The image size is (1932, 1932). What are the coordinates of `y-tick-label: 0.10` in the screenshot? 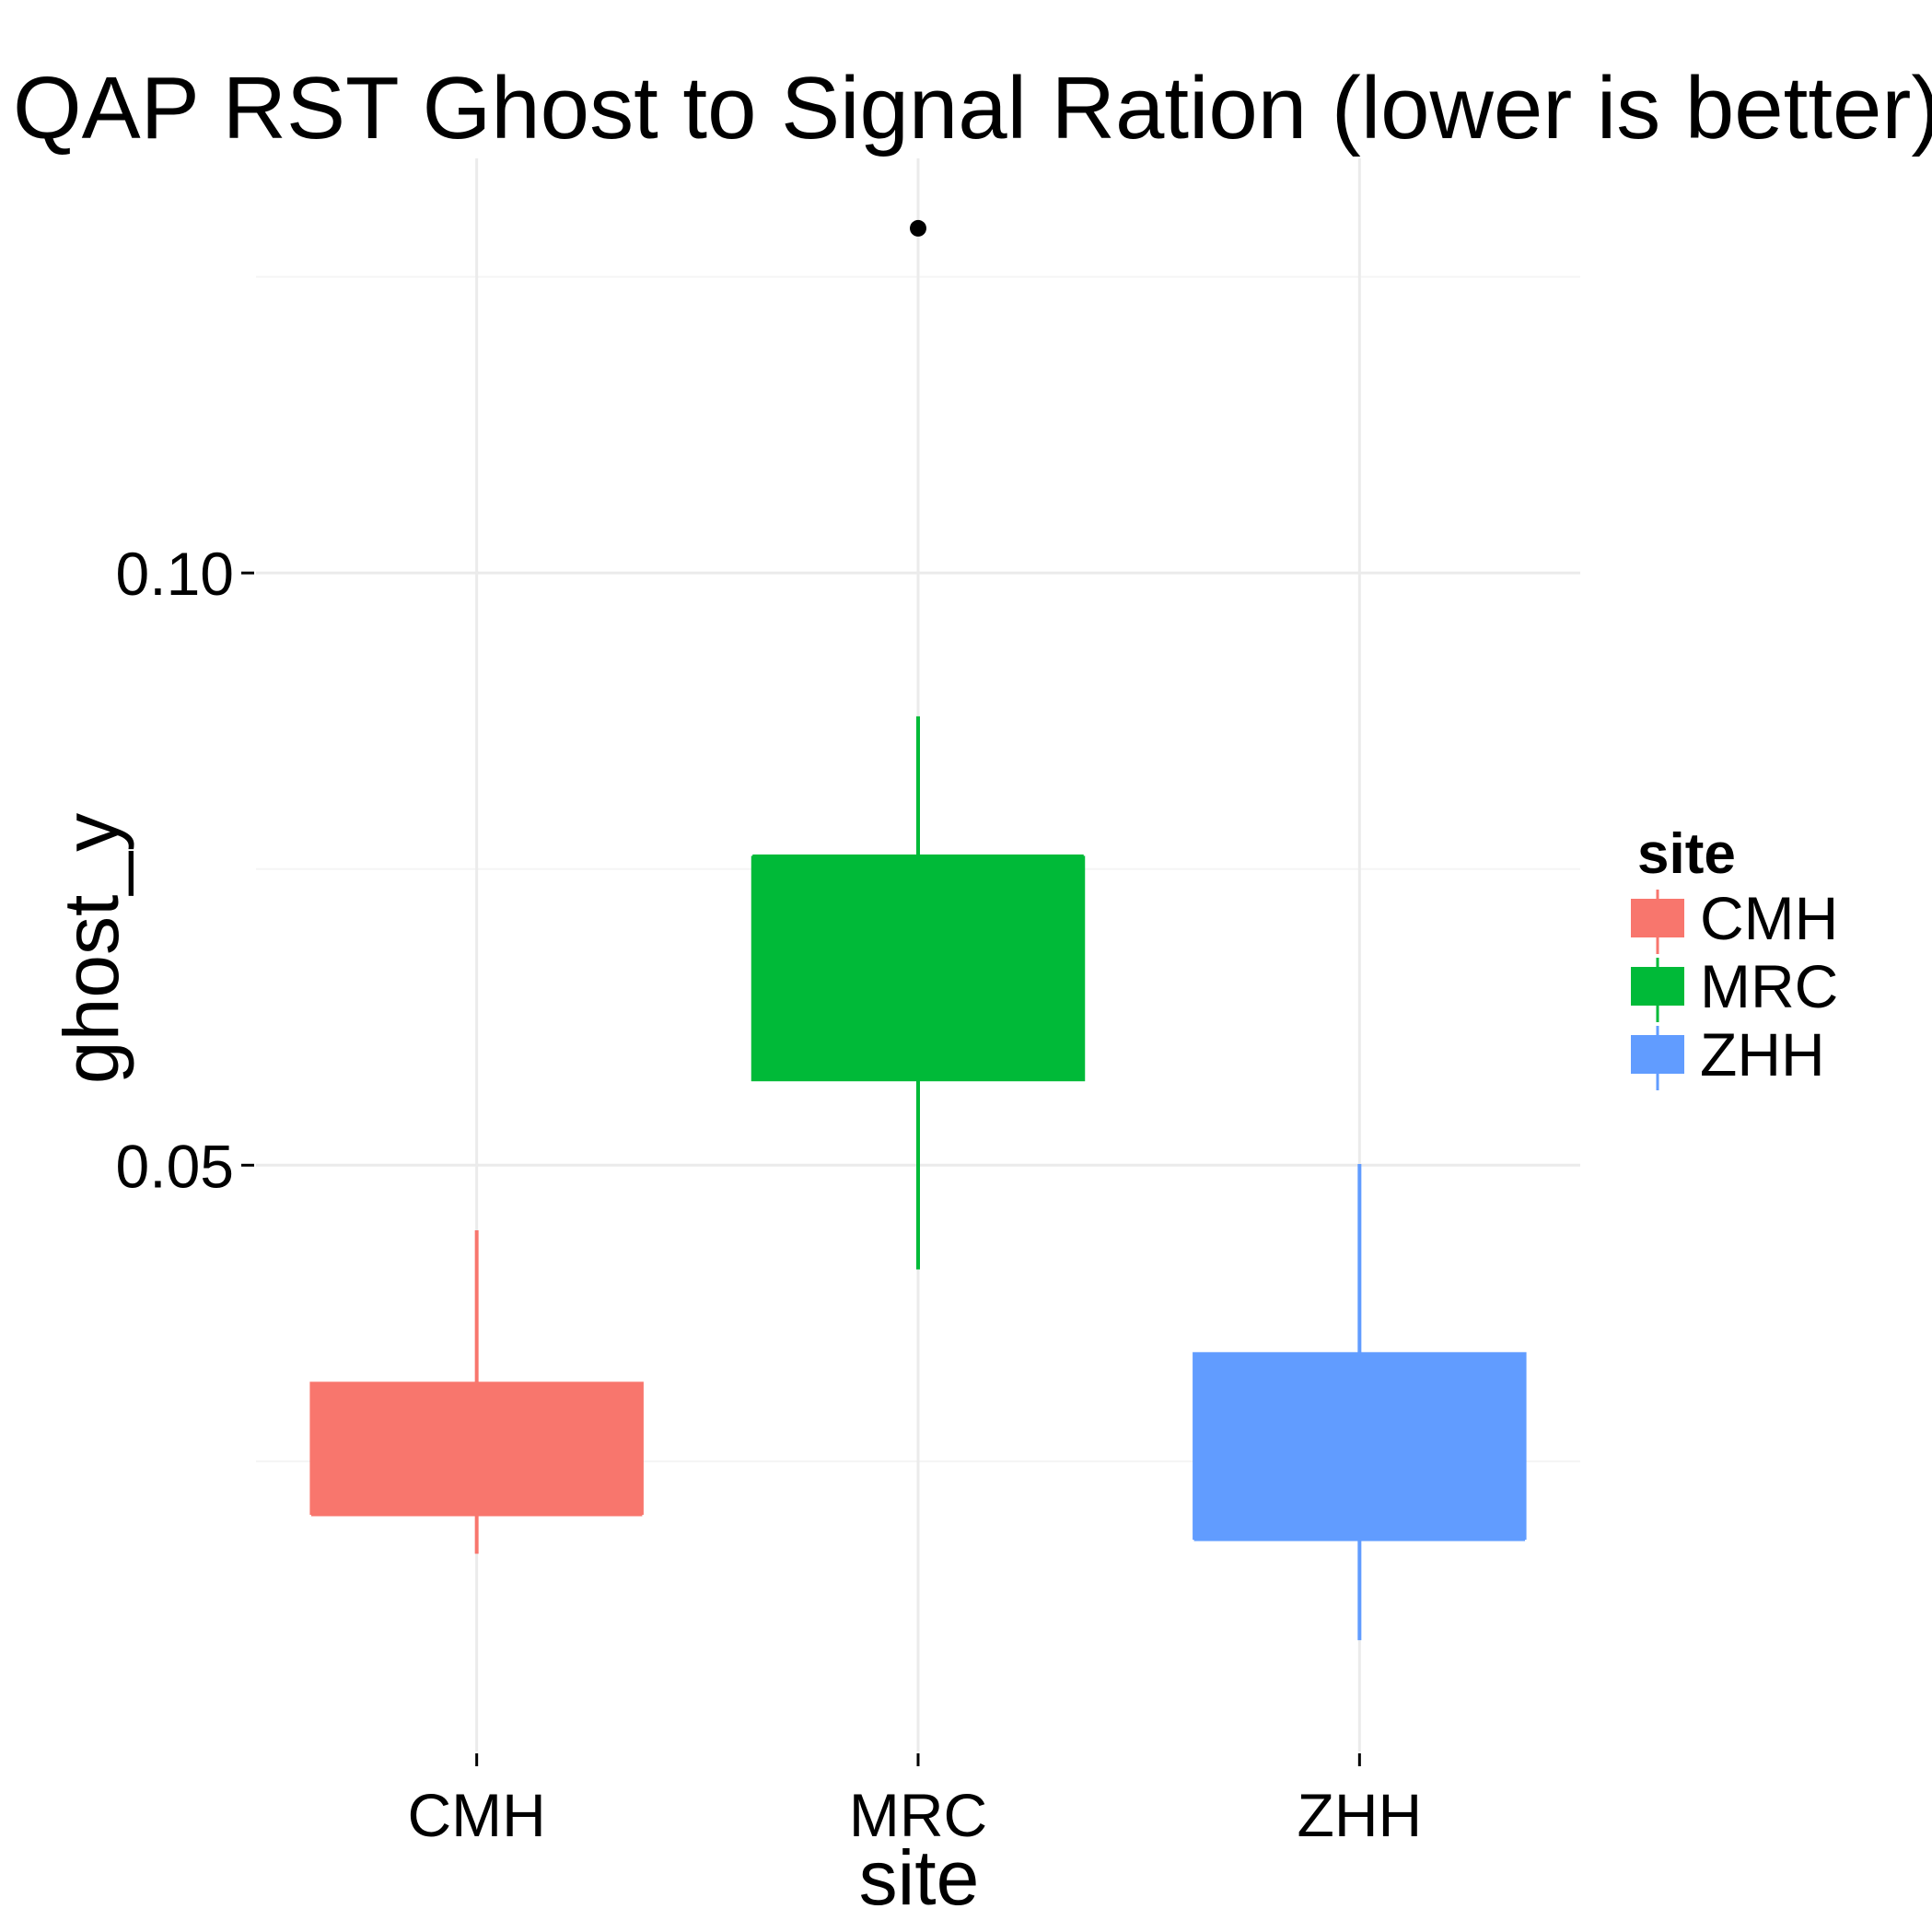 It's located at (175, 574).